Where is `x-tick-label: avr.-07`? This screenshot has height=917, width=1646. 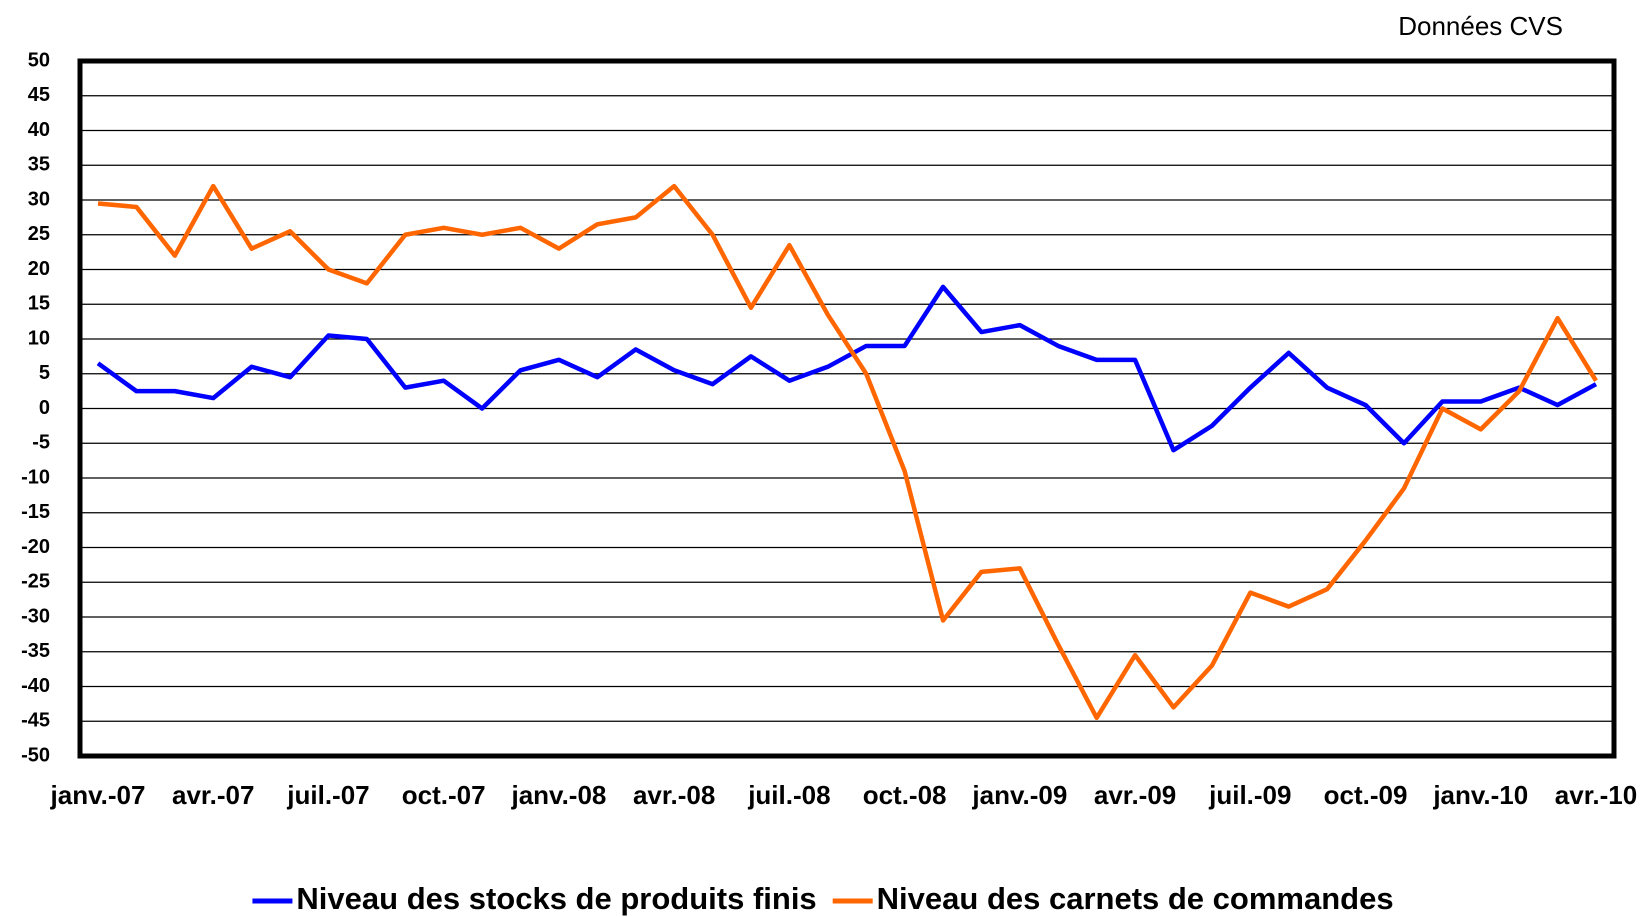 x-tick-label: avr.-07 is located at coordinates (213, 795).